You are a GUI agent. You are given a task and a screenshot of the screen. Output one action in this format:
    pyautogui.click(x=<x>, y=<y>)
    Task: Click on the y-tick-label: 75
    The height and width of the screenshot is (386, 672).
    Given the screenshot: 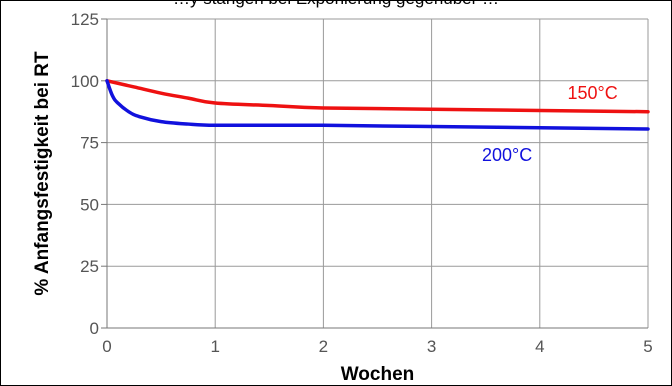 What is the action you would take?
    pyautogui.click(x=89, y=143)
    